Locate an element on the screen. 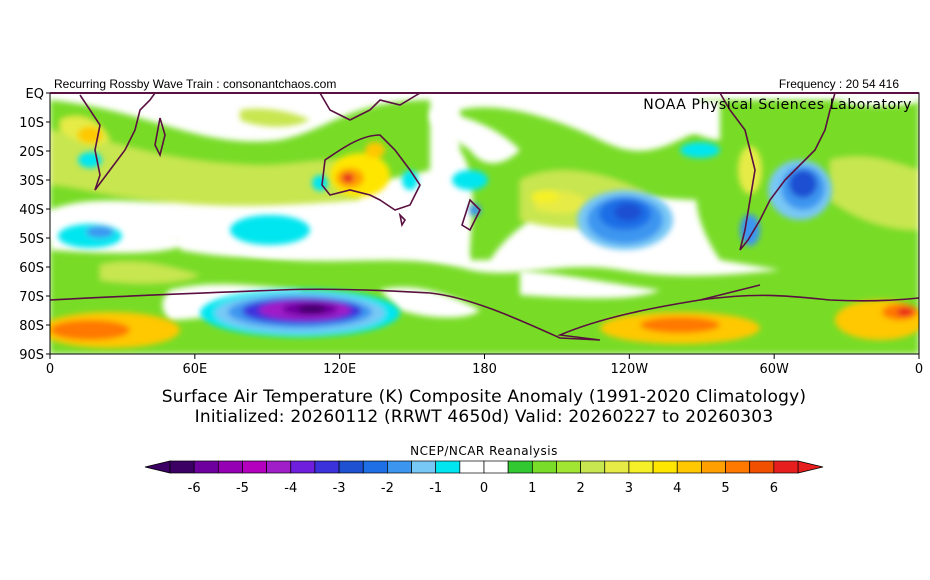 The width and height of the screenshot is (930, 580). lat-label: 60S is located at coordinates (31, 268).